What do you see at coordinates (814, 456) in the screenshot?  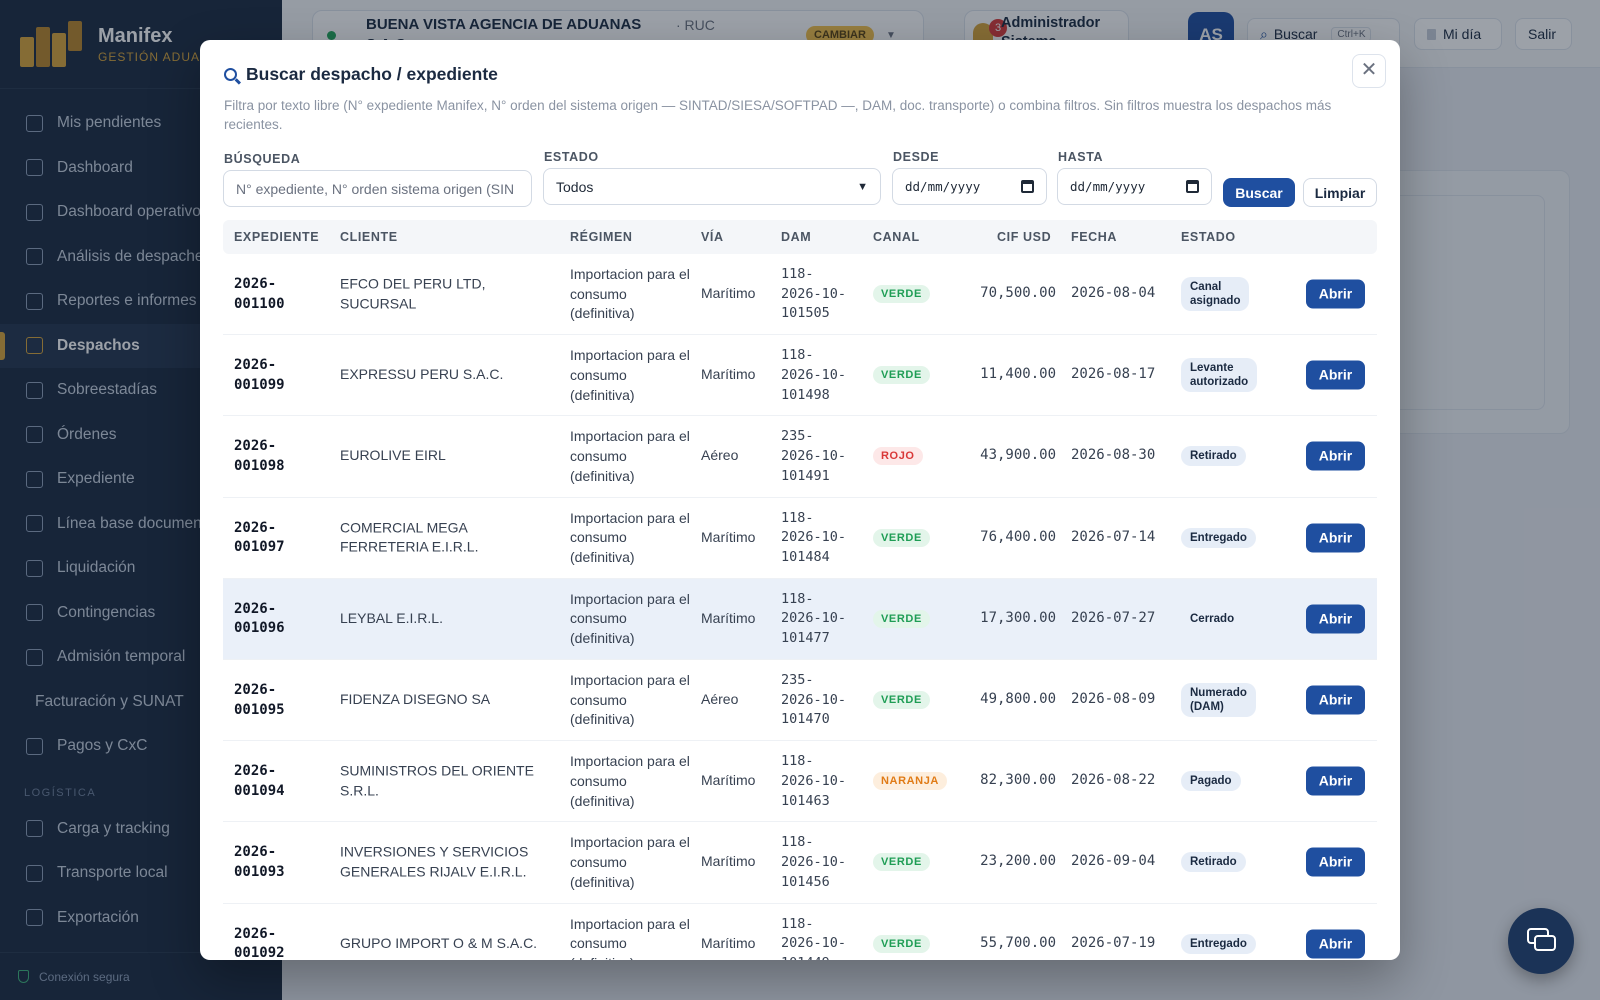 I see `cell-dam: 235- 2026-10- 101491` at bounding box center [814, 456].